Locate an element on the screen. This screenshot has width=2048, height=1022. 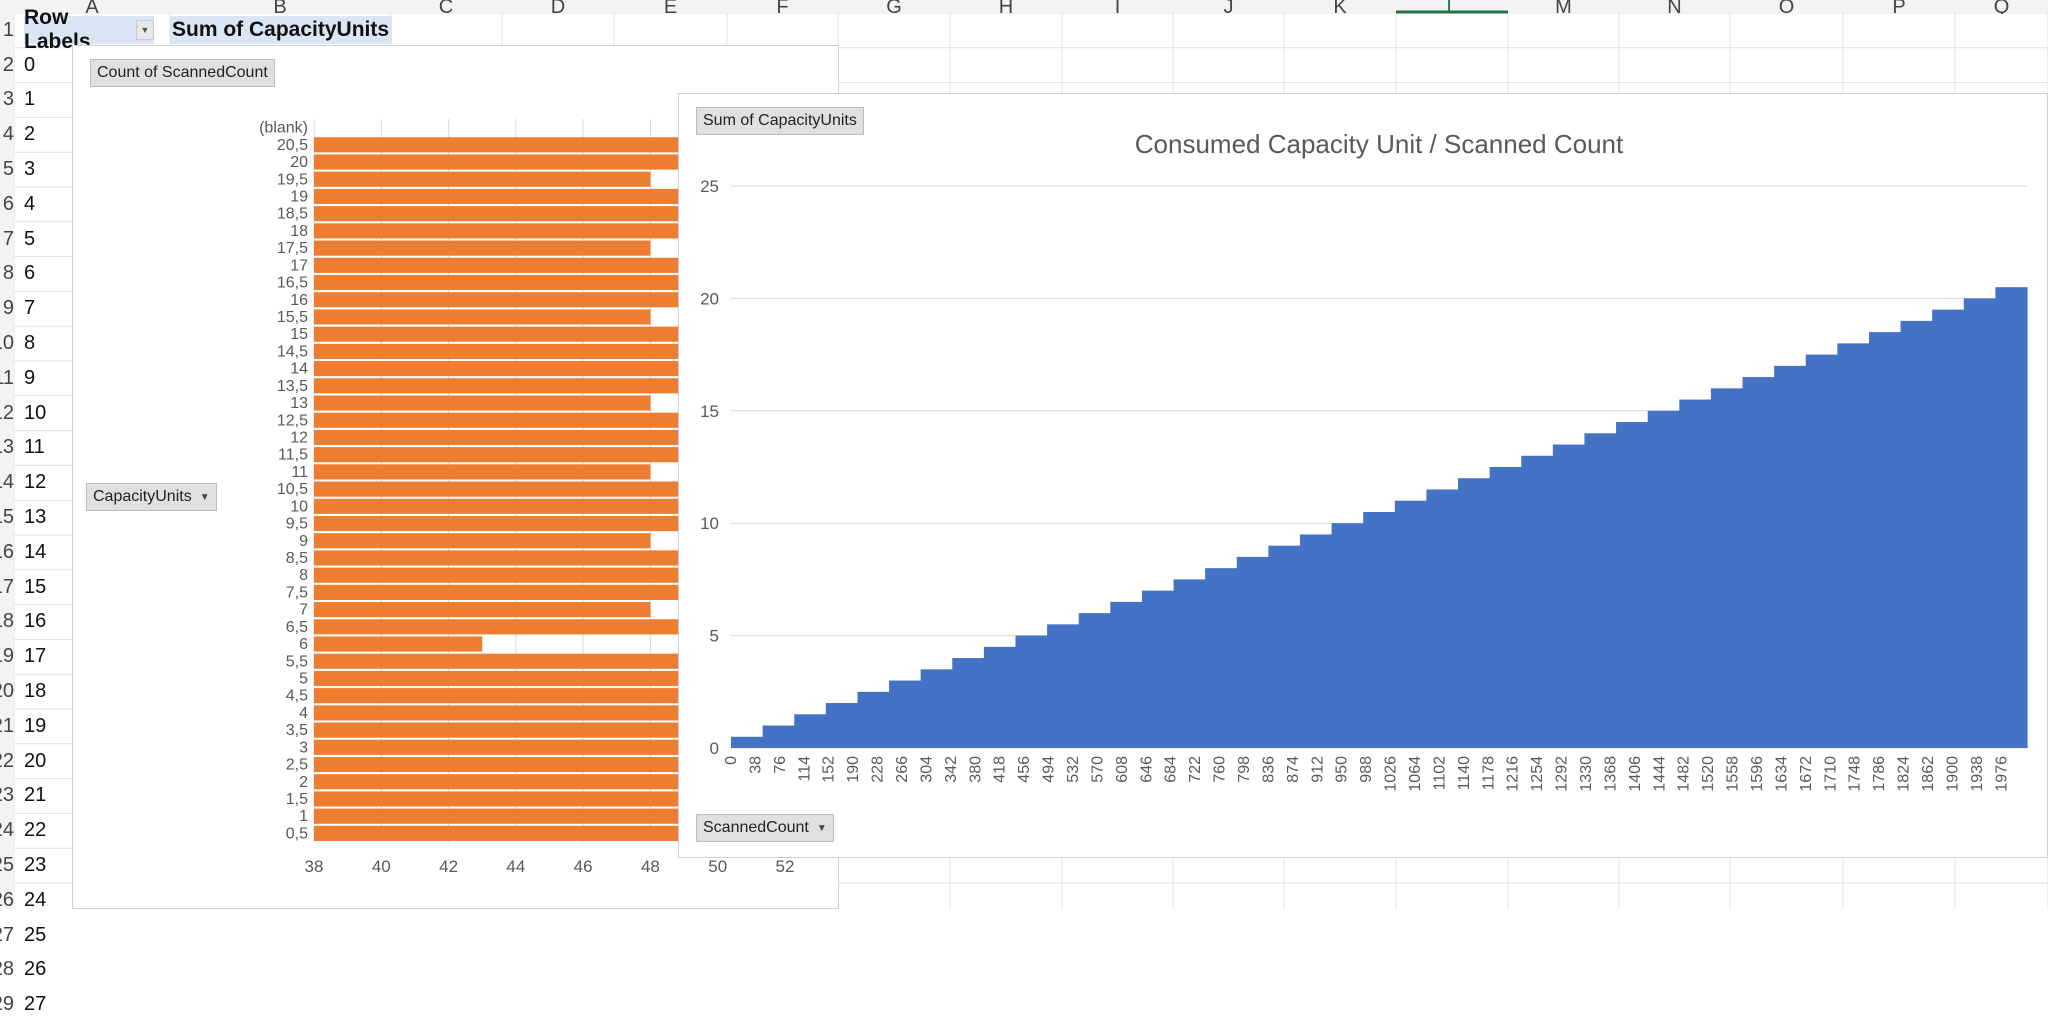
column-header-b: B is located at coordinates (280, 7).